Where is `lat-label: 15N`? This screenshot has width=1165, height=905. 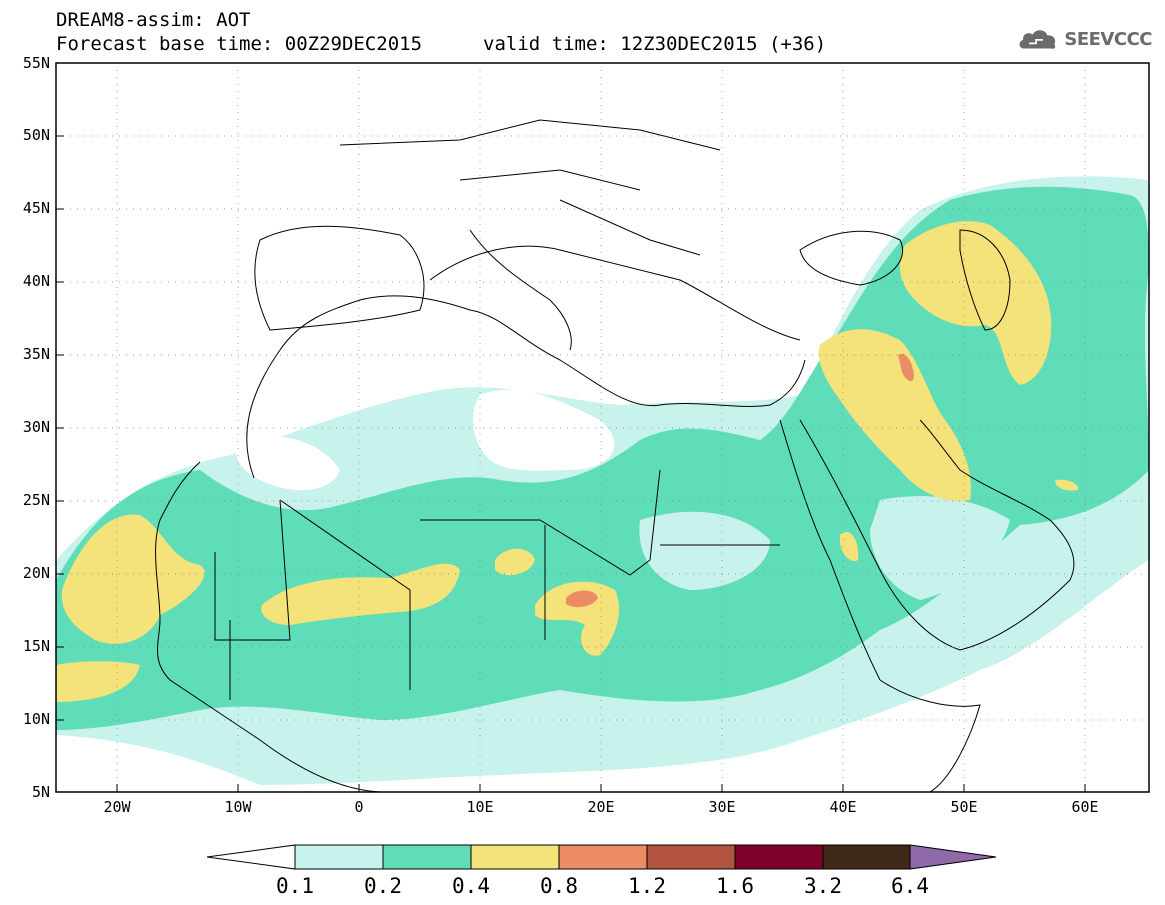
lat-label: 15N is located at coordinates (36, 646).